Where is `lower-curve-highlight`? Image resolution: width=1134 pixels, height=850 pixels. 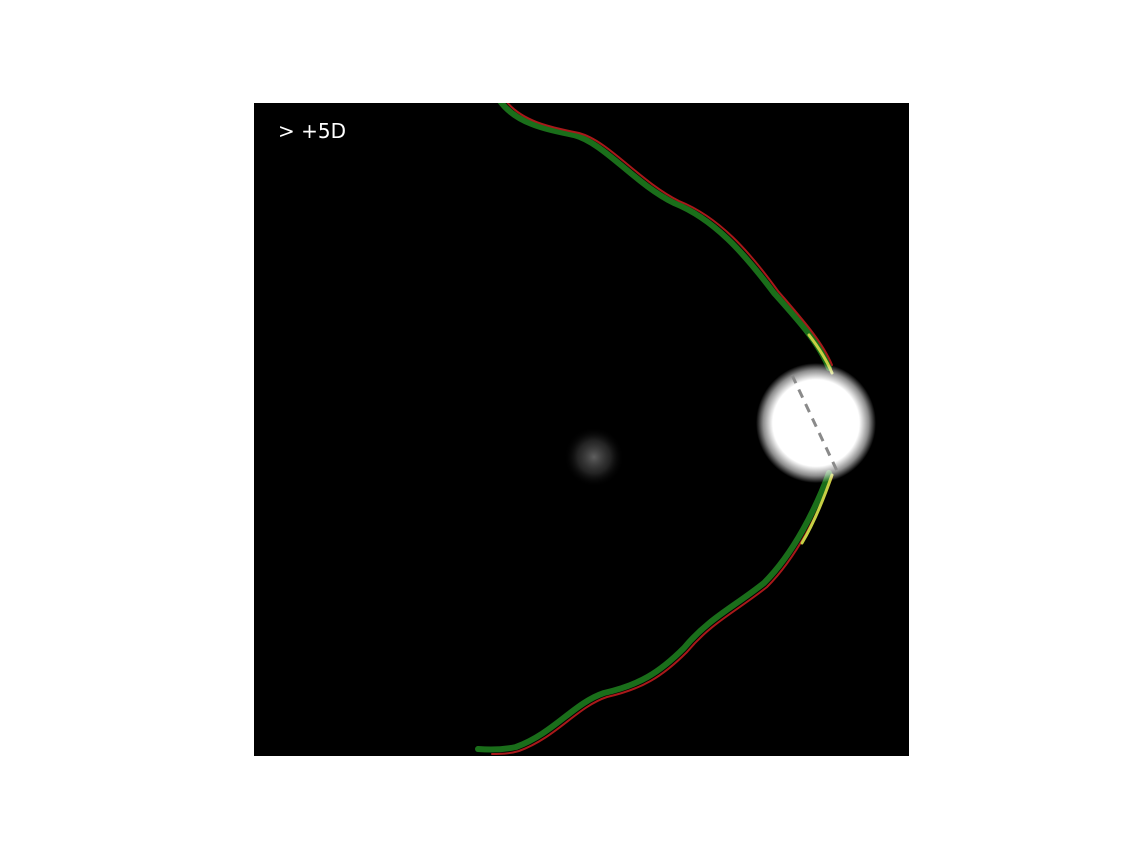 lower-curve-highlight is located at coordinates (817, 509).